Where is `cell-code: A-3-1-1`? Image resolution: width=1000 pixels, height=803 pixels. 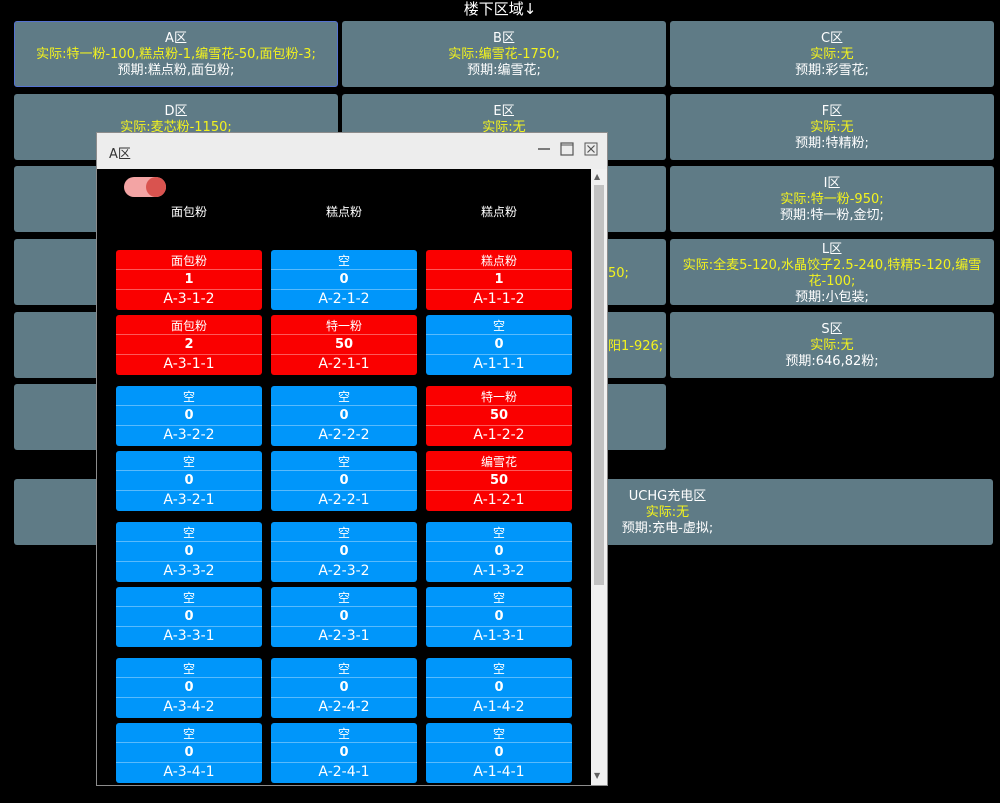 cell-code: A-3-1-1 is located at coordinates (189, 364).